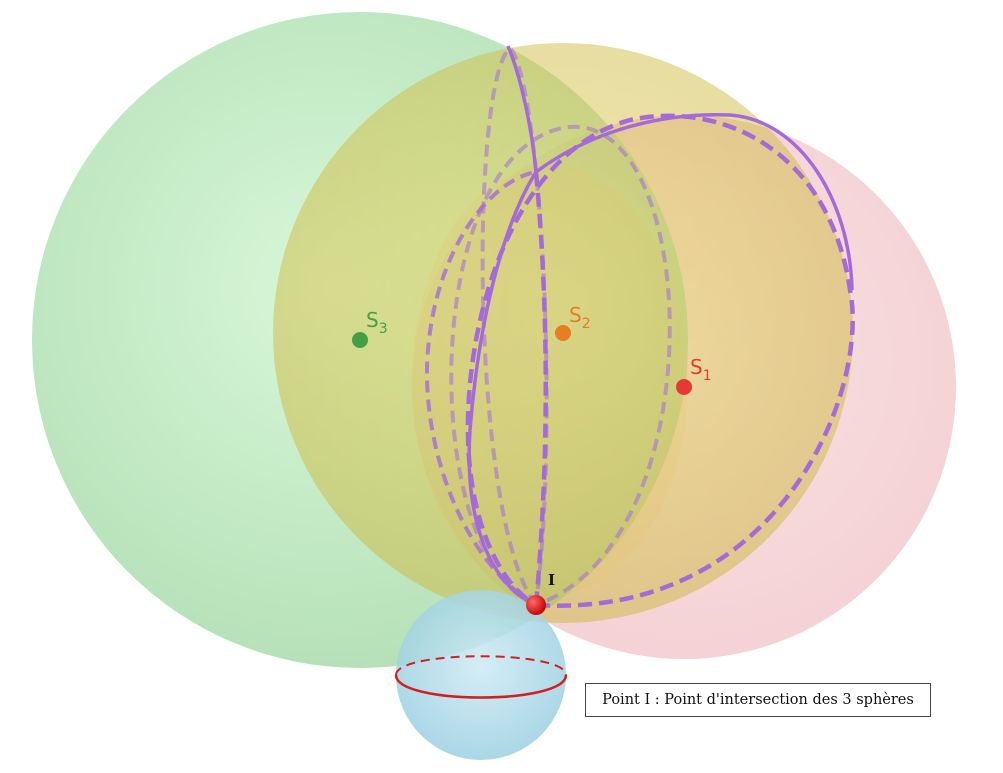 The width and height of the screenshot is (1003, 773). I want to click on center-s1-marker, so click(684, 387).